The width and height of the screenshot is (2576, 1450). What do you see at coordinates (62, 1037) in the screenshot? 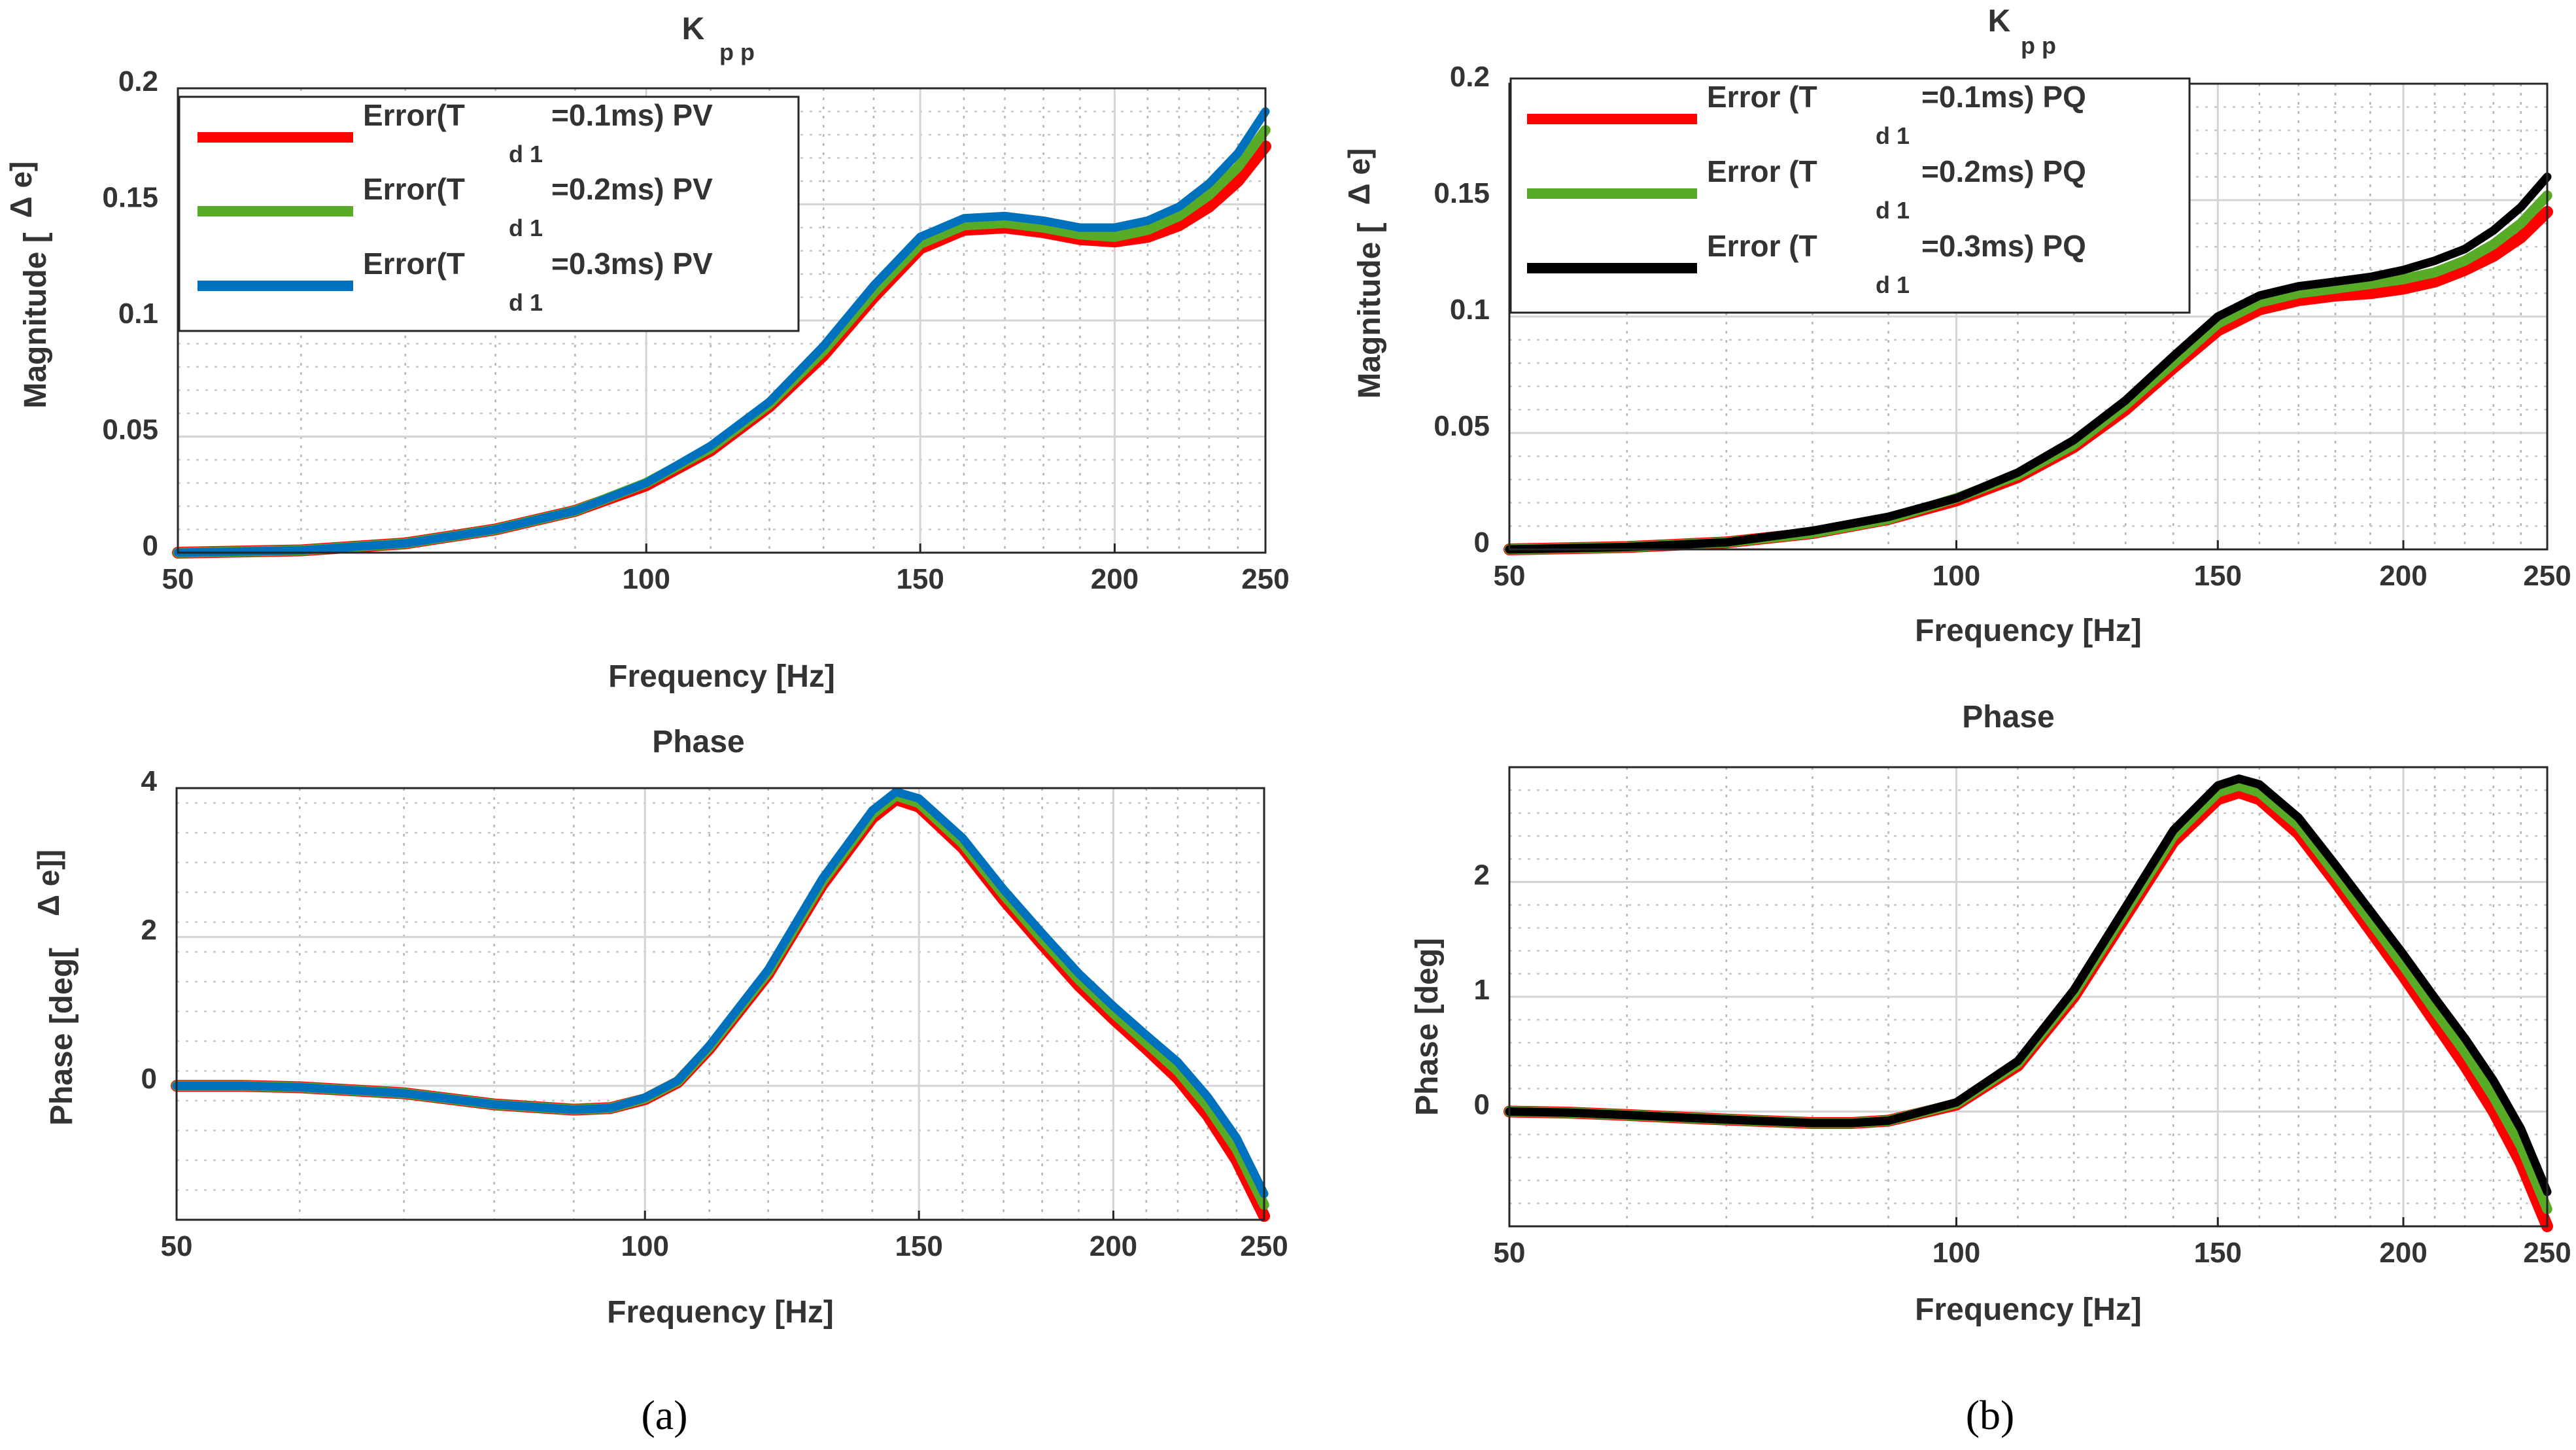
I see `y-axis-label: Phase [deg[` at bounding box center [62, 1037].